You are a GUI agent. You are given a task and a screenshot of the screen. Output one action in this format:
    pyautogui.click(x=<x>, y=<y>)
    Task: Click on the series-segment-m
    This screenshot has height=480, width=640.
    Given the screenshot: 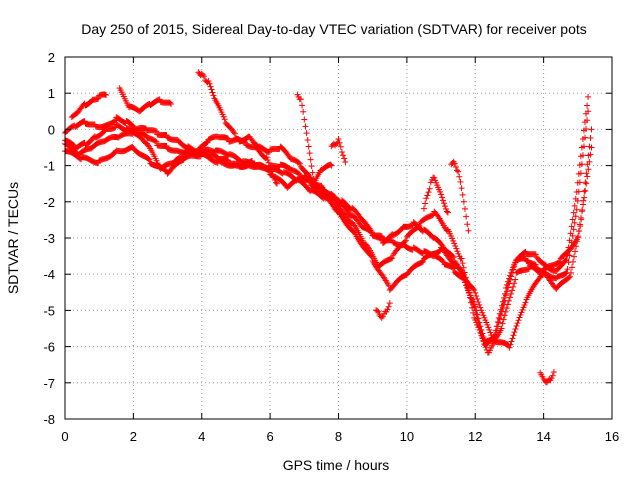 What is the action you would take?
    pyautogui.click(x=547, y=377)
    